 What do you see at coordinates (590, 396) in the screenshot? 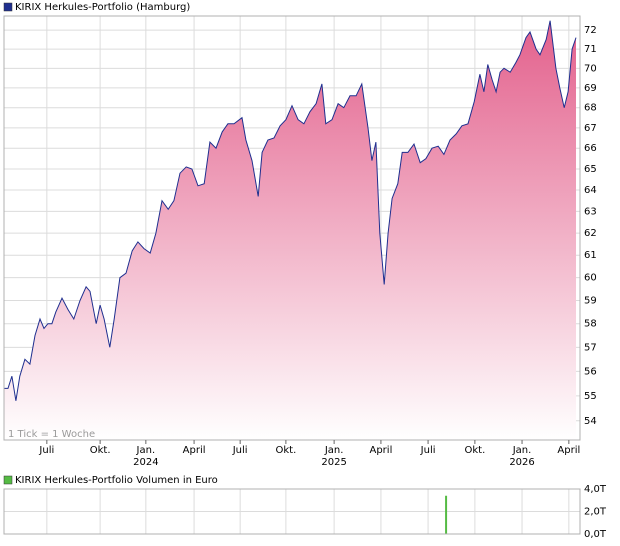
I see `y-tick-label: 55` at bounding box center [590, 396].